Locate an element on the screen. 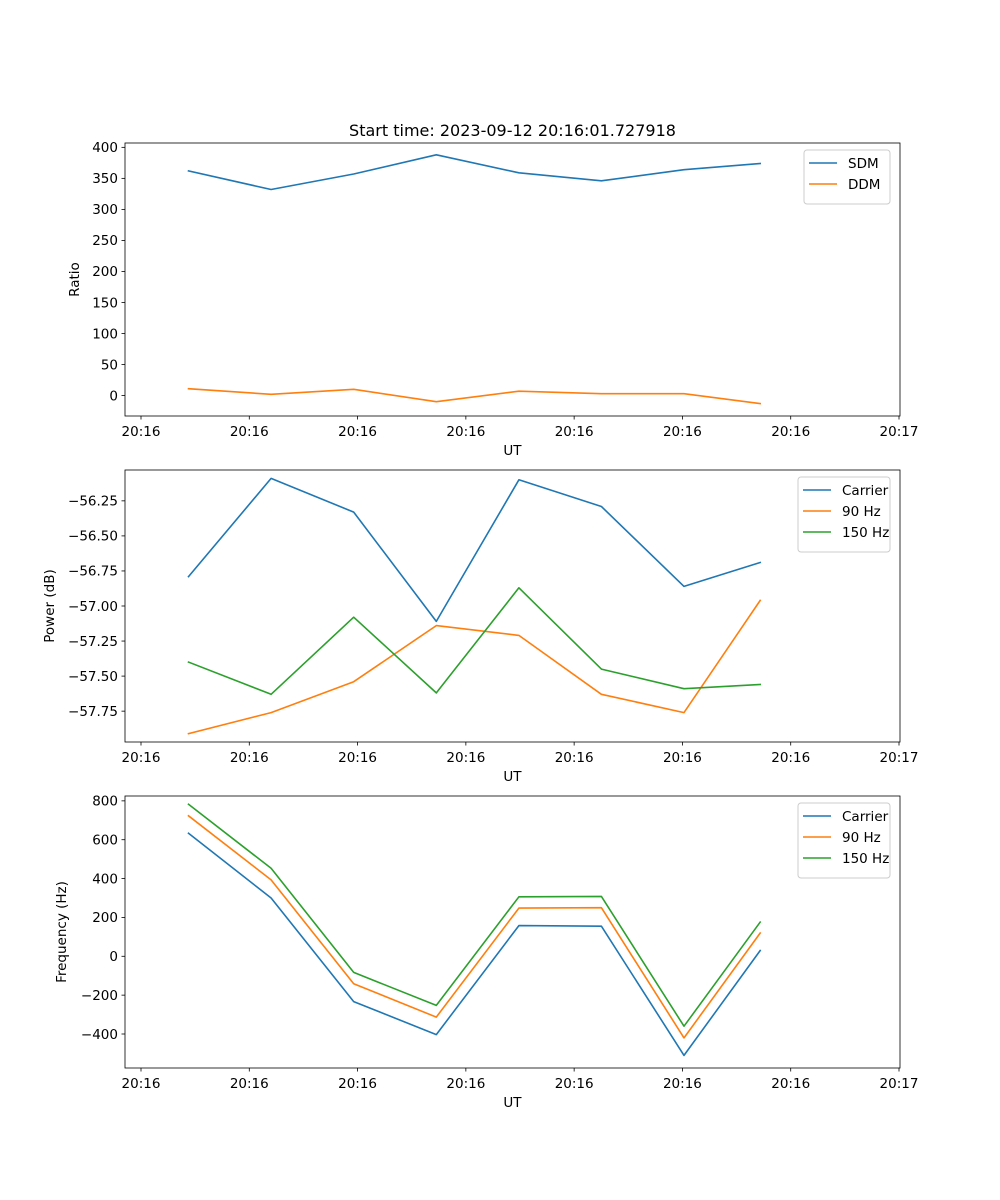 The height and width of the screenshot is (1200, 1000). y-tick-label: 600 is located at coordinates (105, 841).